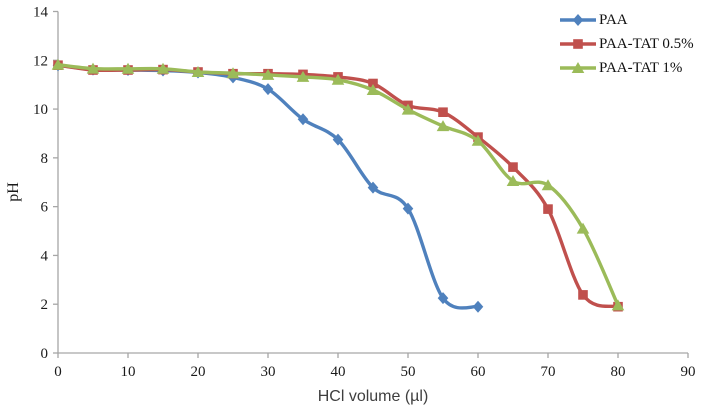  I want to click on y-tick-label: 6, so click(45, 208).